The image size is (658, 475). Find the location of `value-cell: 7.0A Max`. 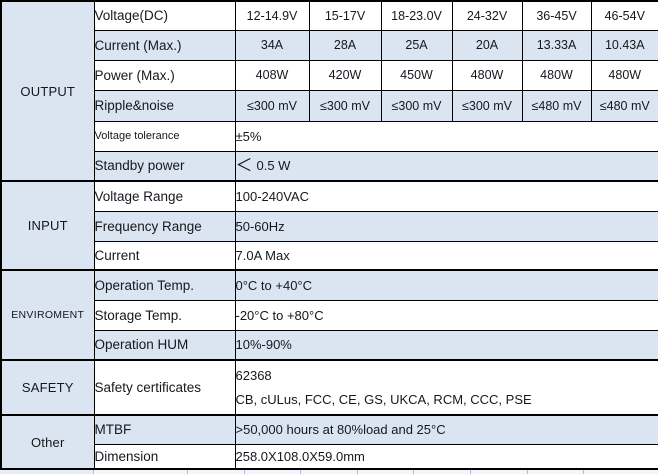

value-cell: 7.0A Max is located at coordinates (446, 255).